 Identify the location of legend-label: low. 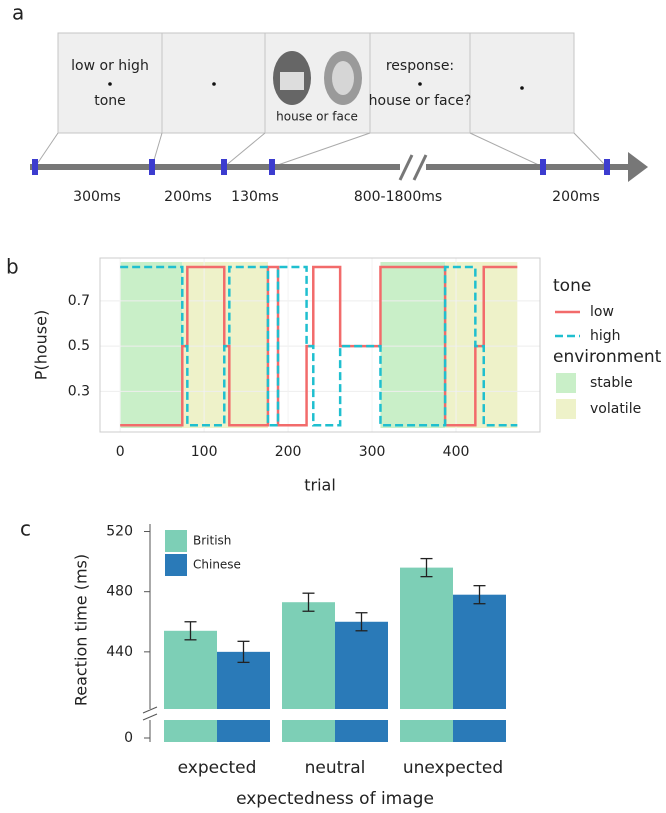
(602, 312).